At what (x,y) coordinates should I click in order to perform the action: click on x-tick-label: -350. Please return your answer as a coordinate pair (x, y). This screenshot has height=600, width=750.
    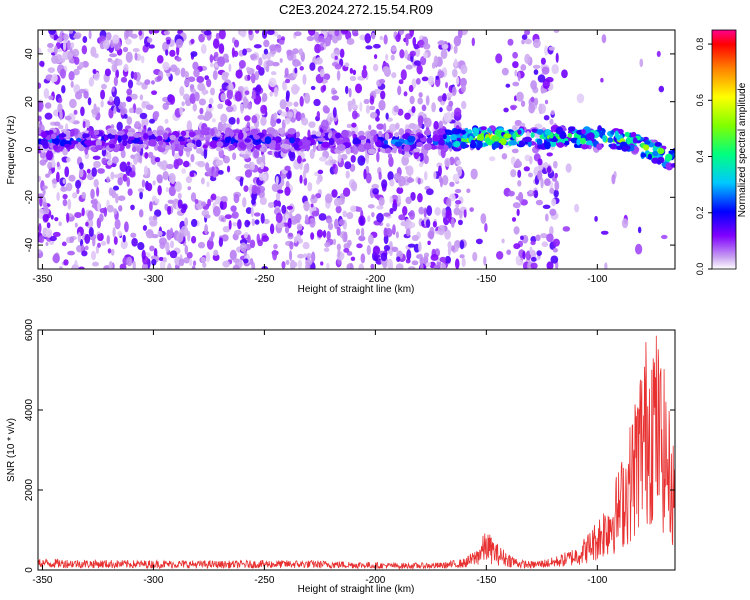
    Looking at the image, I should click on (42, 580).